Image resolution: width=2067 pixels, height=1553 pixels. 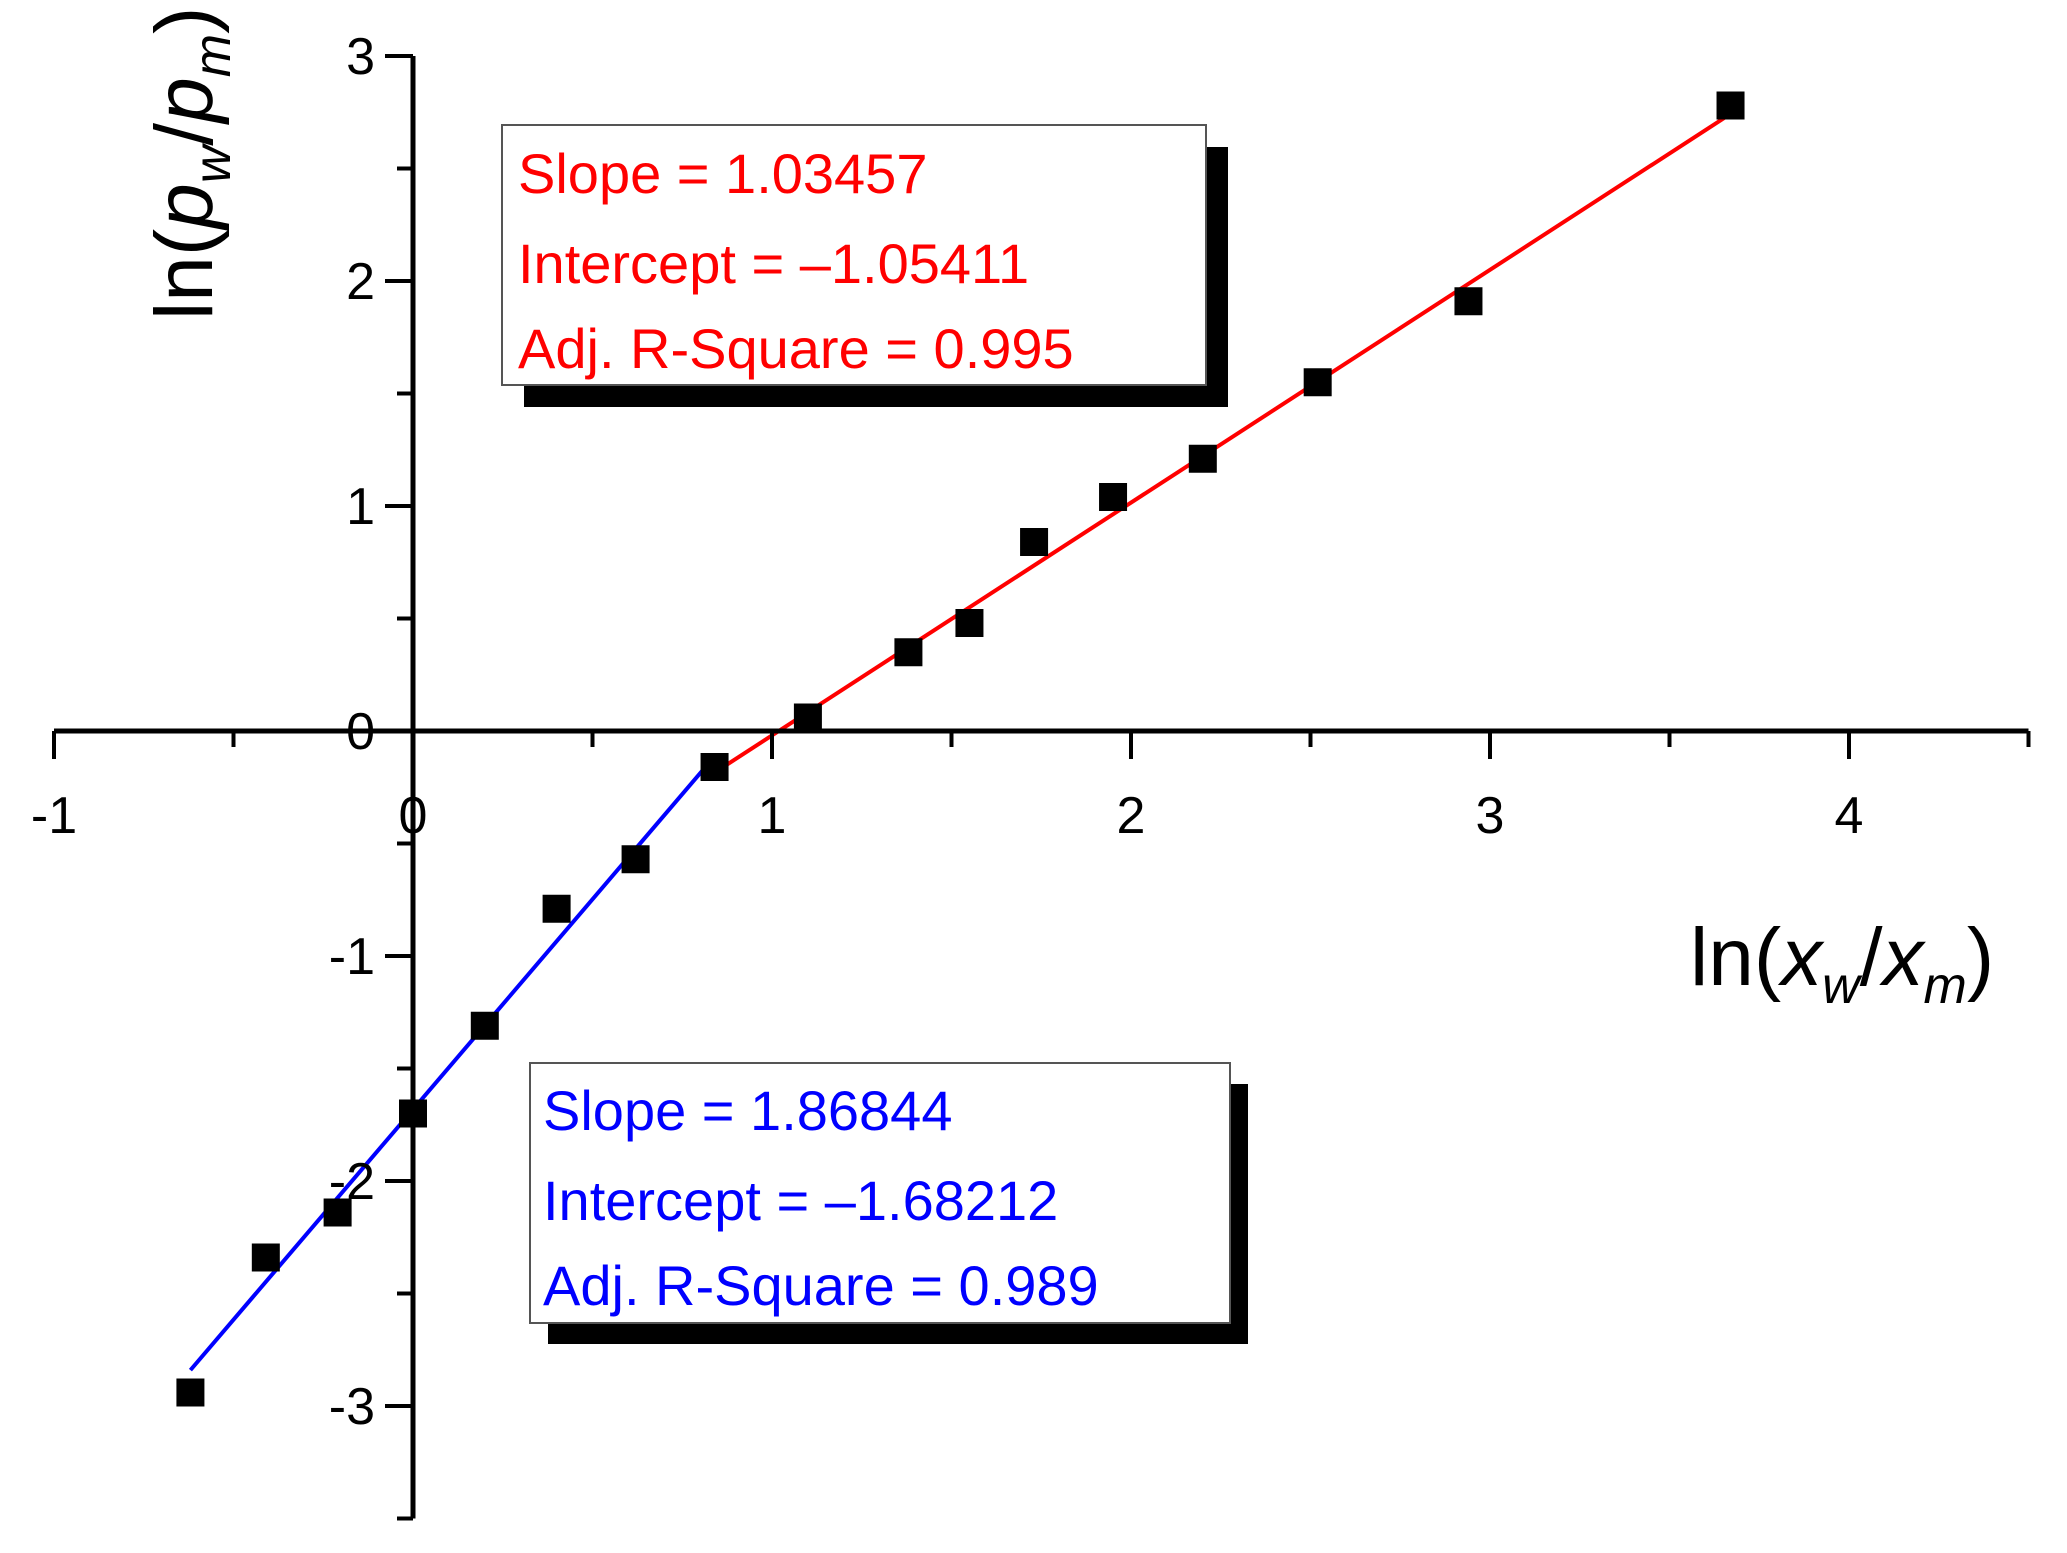 What do you see at coordinates (800, 1200) in the screenshot?
I see `blue-fit-intercept: Intercept = –1.68212` at bounding box center [800, 1200].